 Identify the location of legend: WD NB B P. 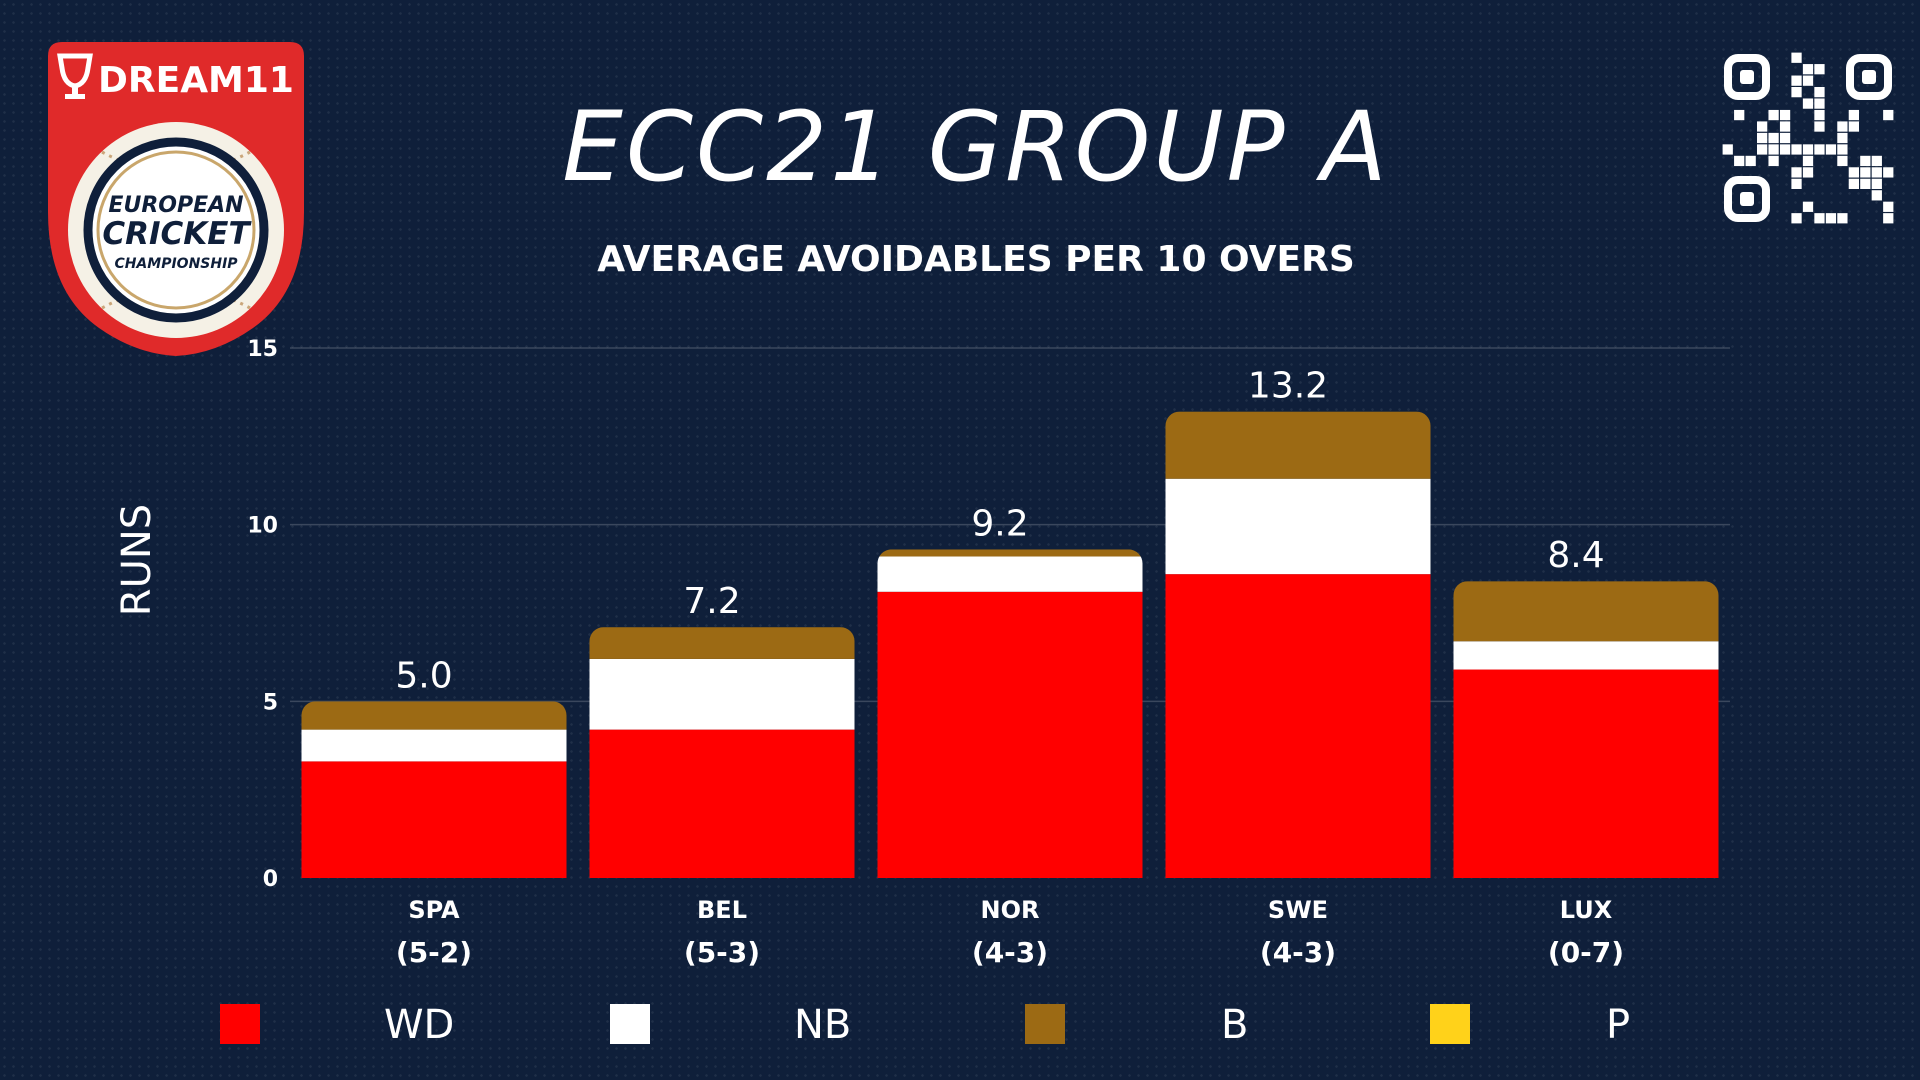
(960, 1025).